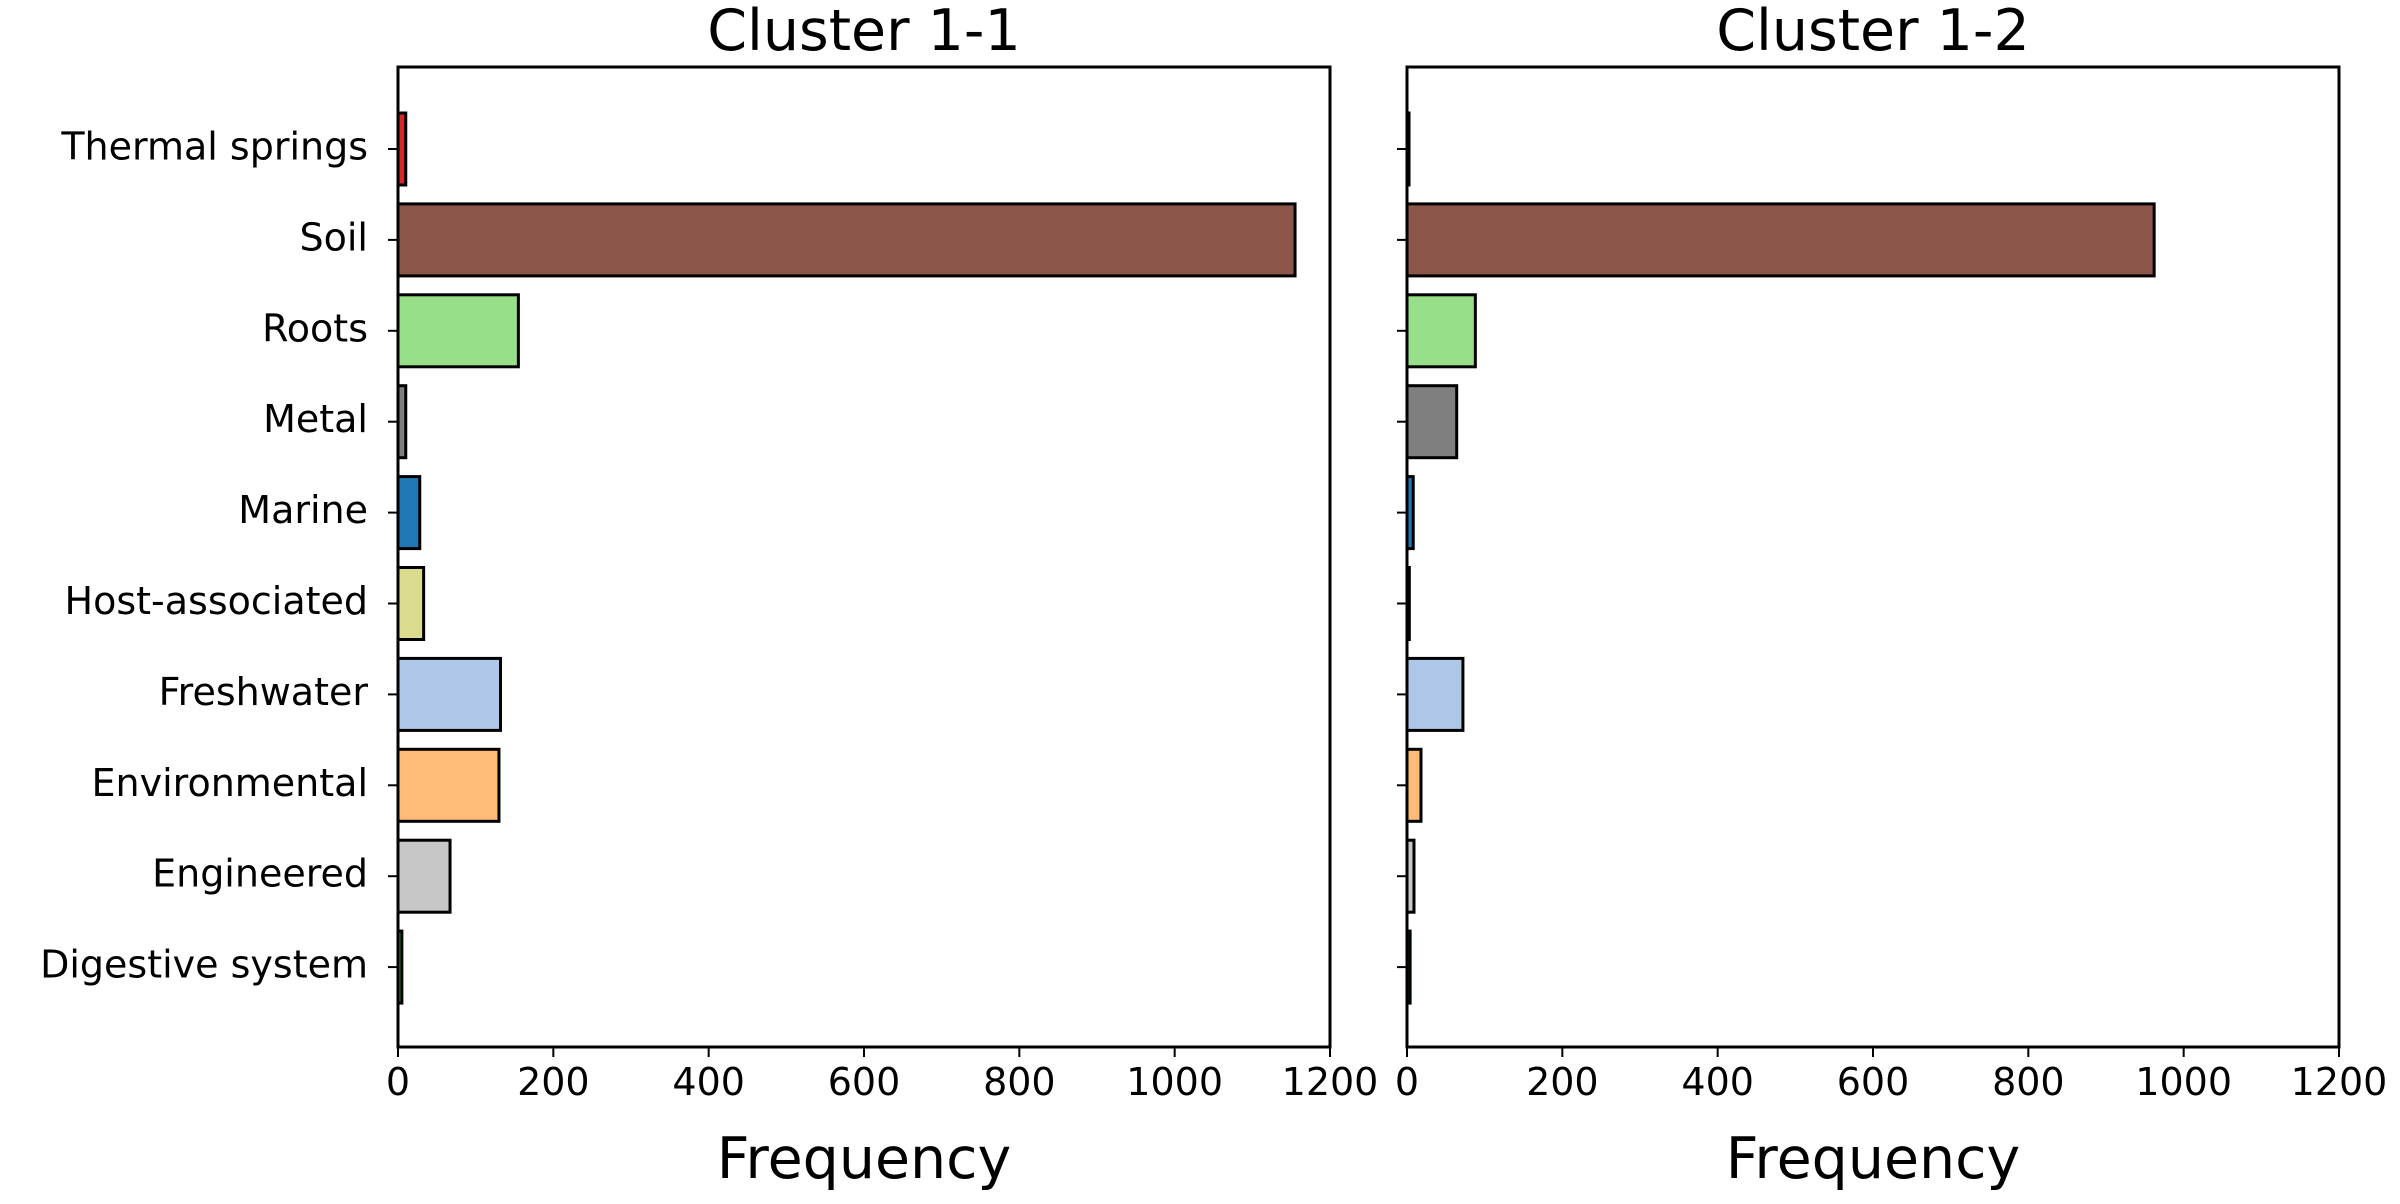 The width and height of the screenshot is (2400, 1204). What do you see at coordinates (409, 513) in the screenshot?
I see `bar-marine` at bounding box center [409, 513].